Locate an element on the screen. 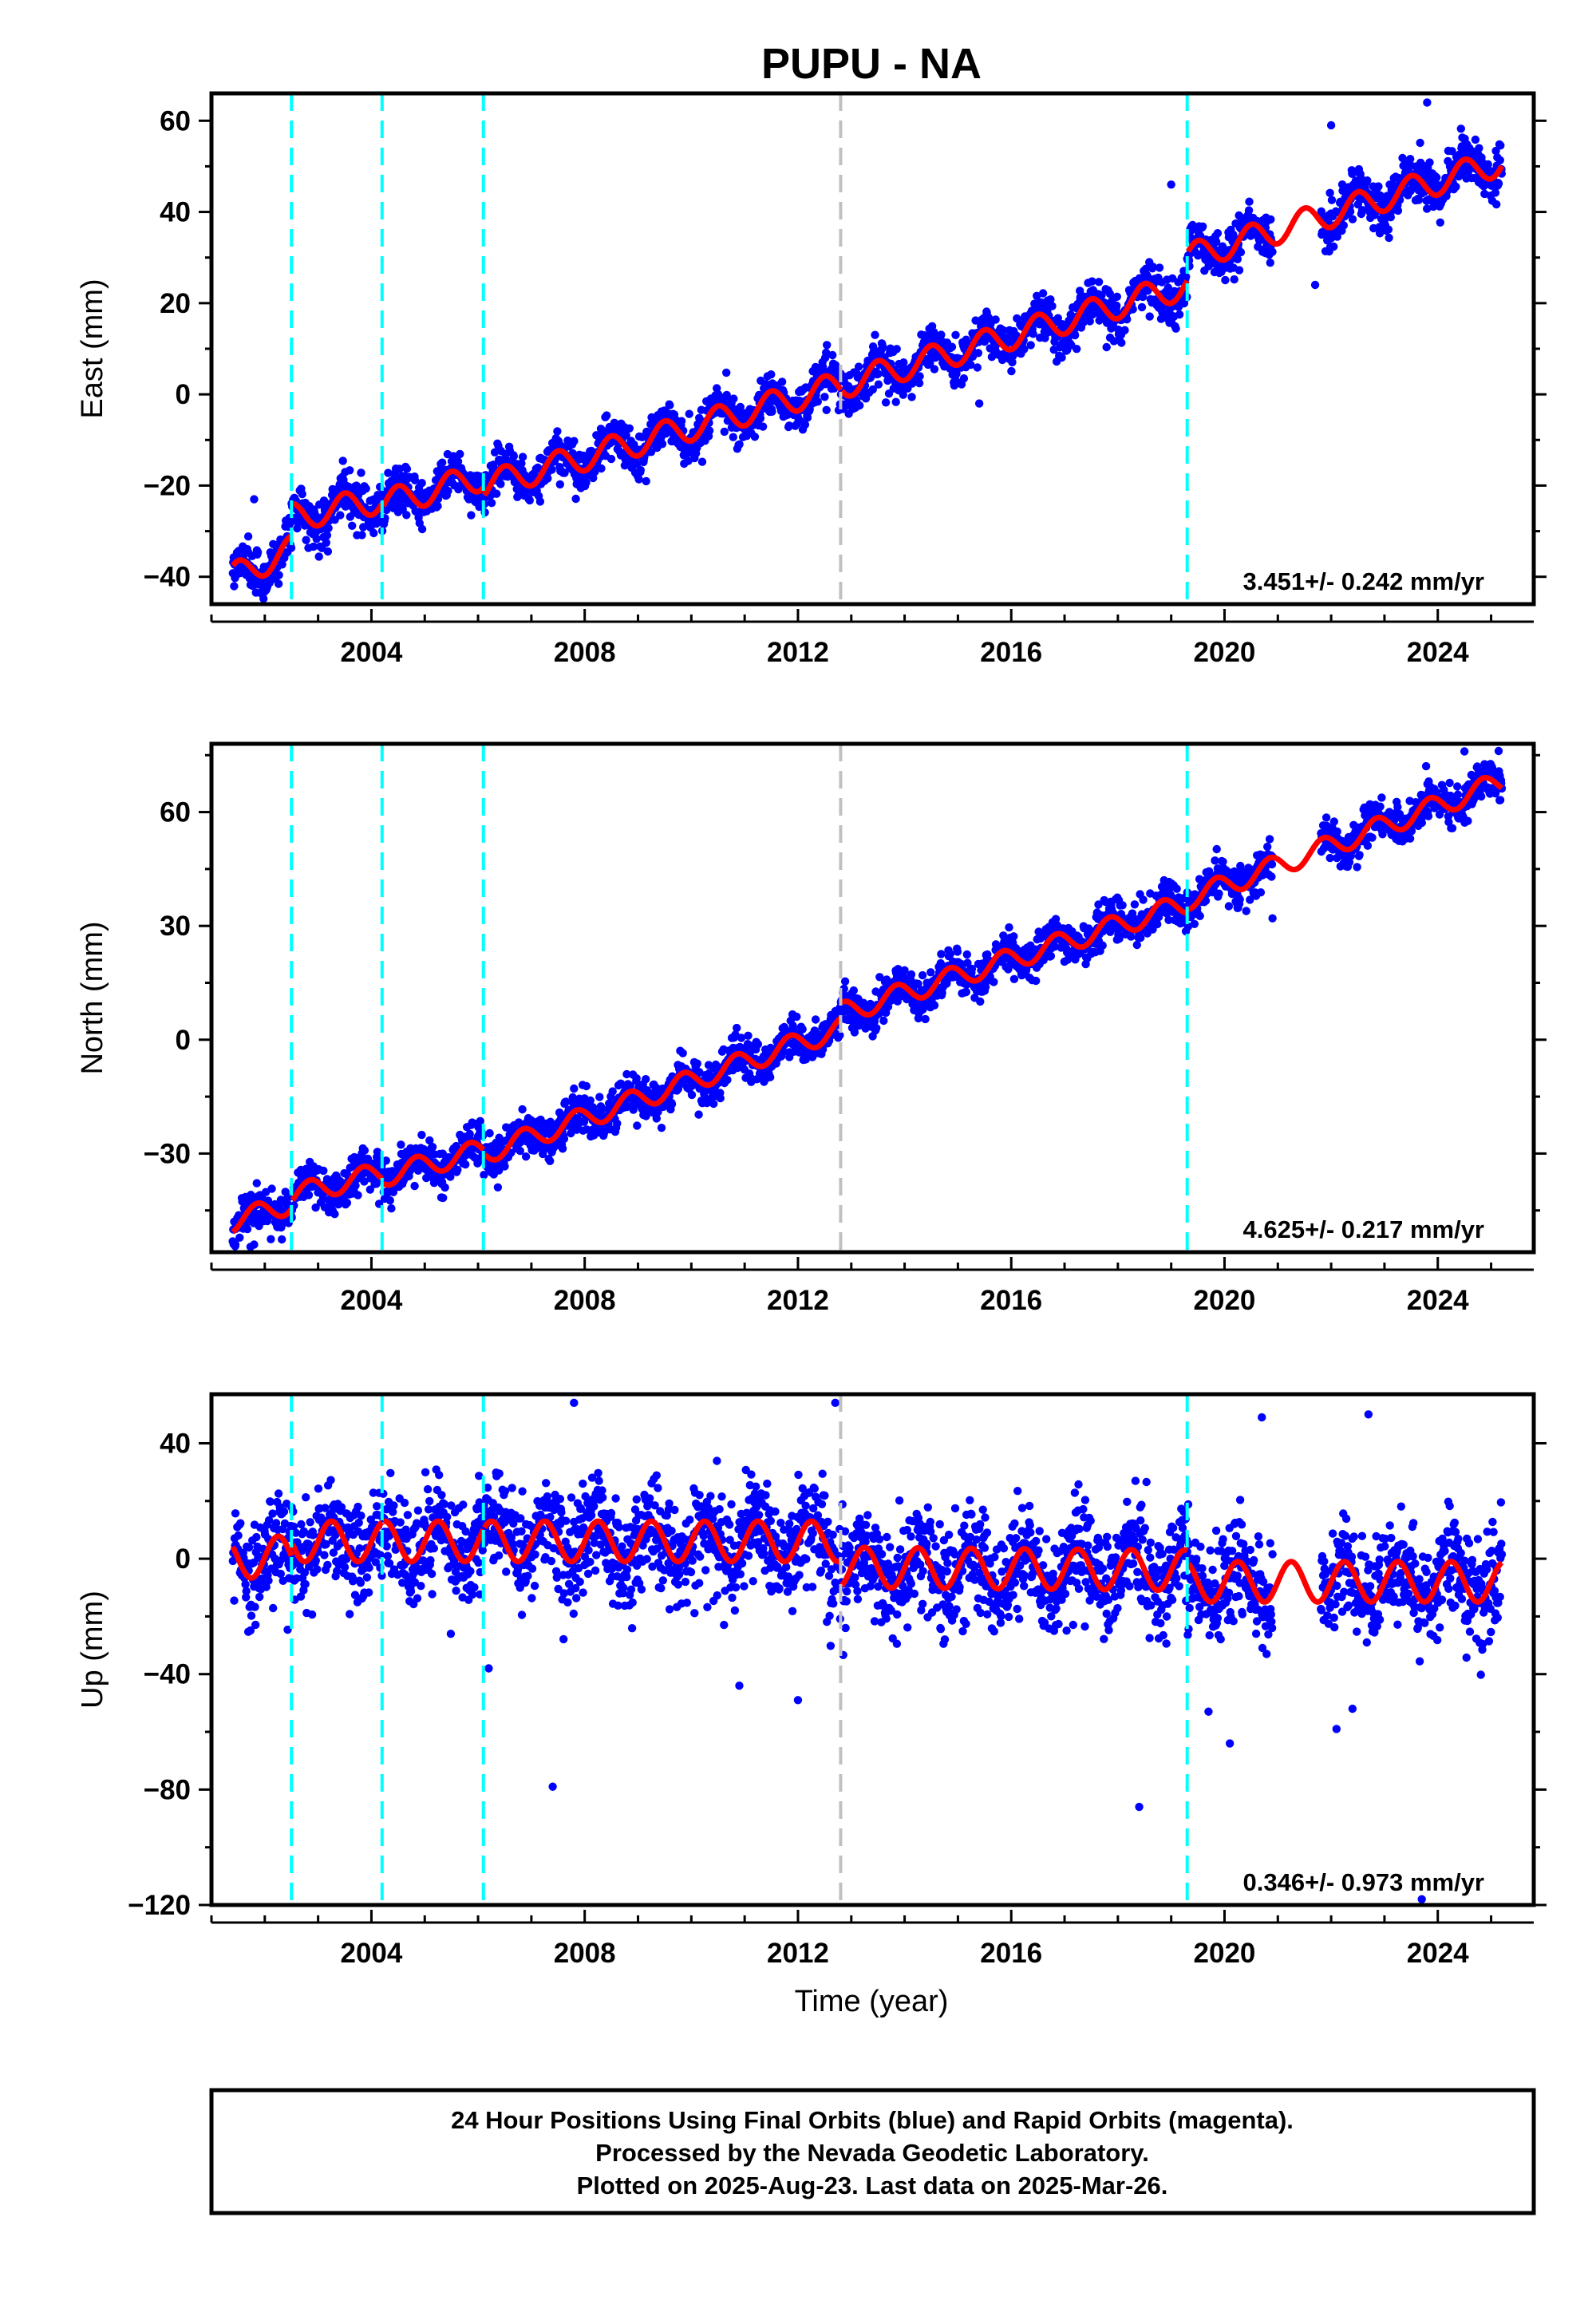  x-tick-label: 2012 is located at coordinates (798, 652).